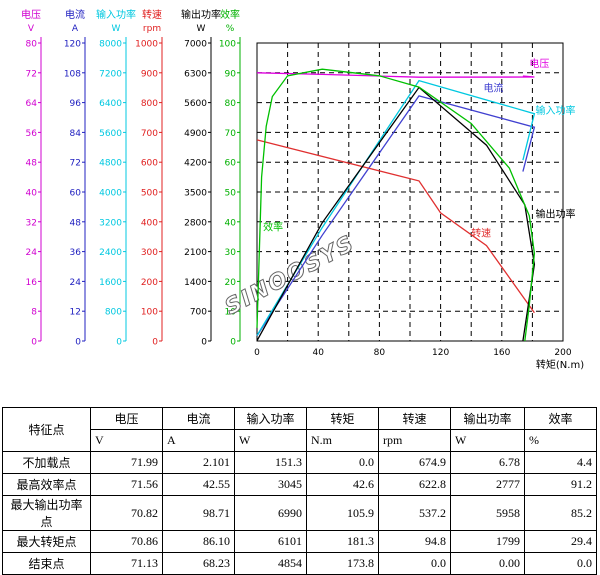  What do you see at coordinates (116, 29) in the screenshot?
I see `input-power-axis-unit: W` at bounding box center [116, 29].